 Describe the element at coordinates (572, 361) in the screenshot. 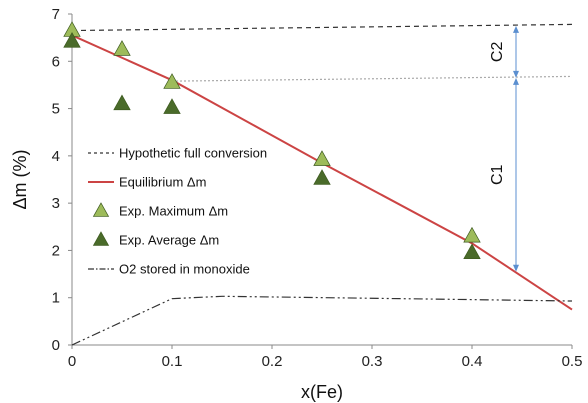

I see `x-tick-label: 0.5` at that location.